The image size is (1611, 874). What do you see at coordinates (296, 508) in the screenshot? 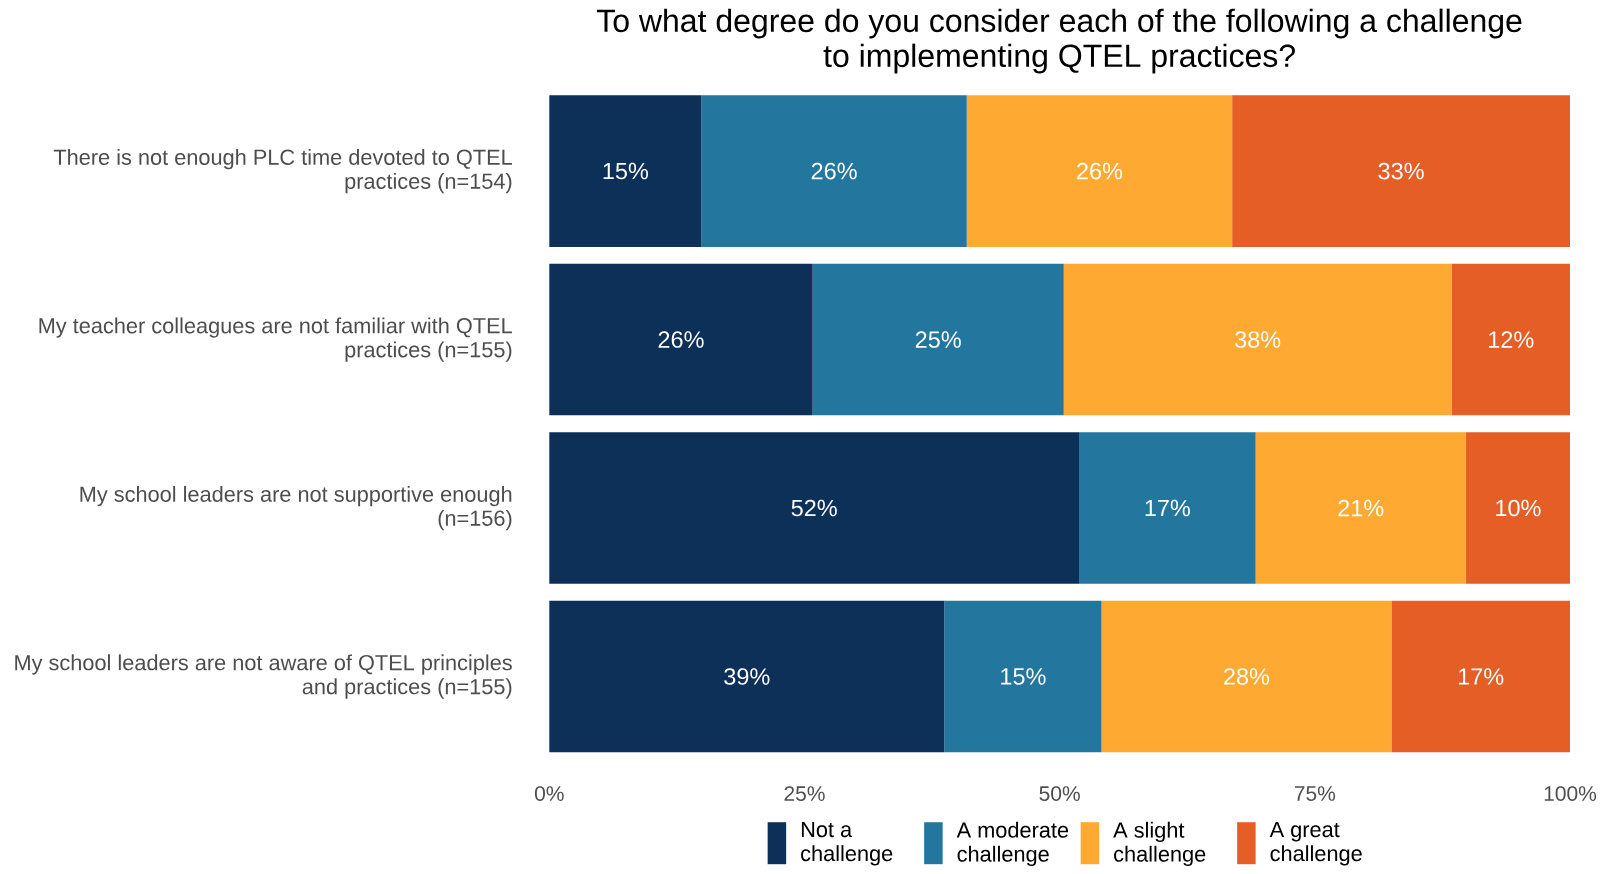
I see `y-tick-label: My school leaders are not supportive enough (n=156)` at bounding box center [296, 508].